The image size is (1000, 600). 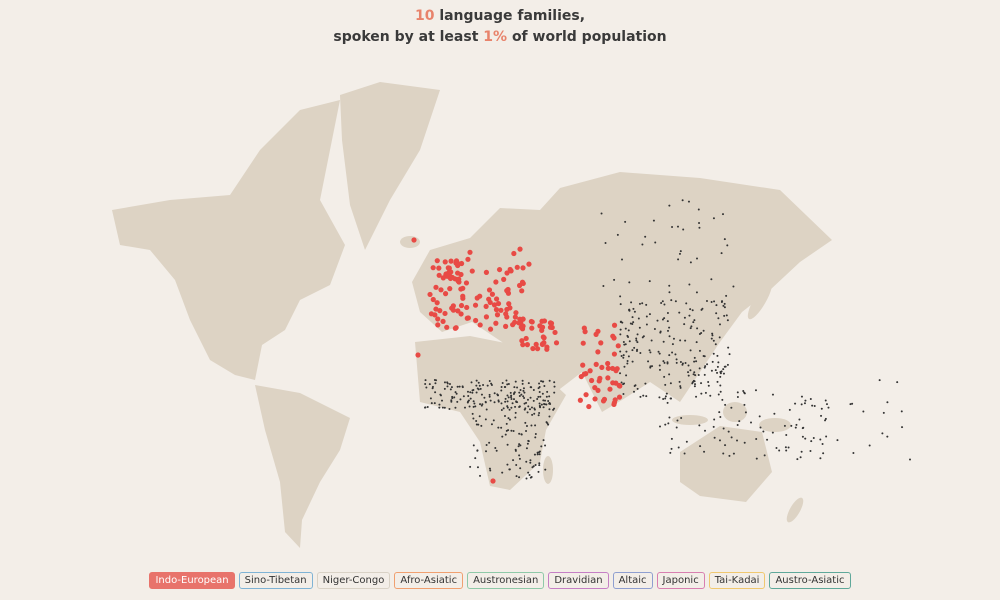 What do you see at coordinates (275, 580) in the screenshot?
I see `legend-item: Sino-Tibetan` at bounding box center [275, 580].